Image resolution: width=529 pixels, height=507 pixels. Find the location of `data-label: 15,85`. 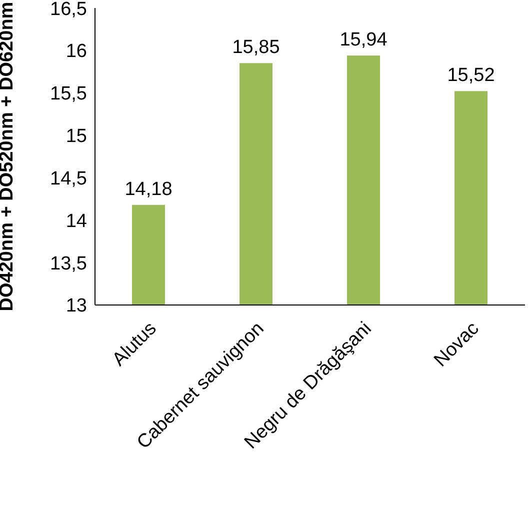

data-label: 15,85 is located at coordinates (256, 47).